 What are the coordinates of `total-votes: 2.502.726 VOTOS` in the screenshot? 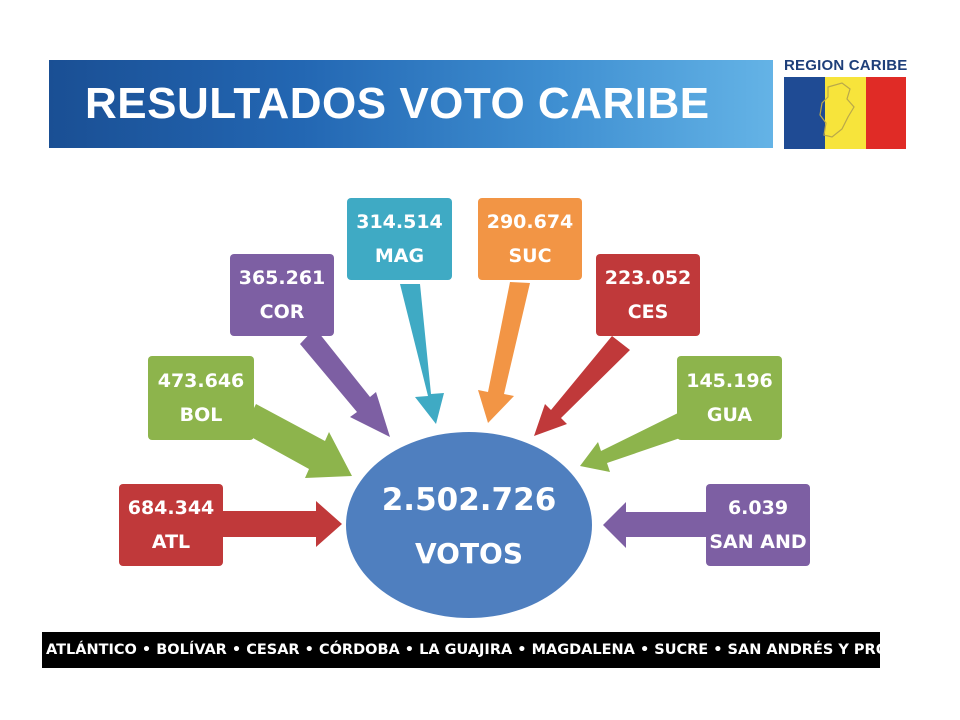 It's located at (469, 525).